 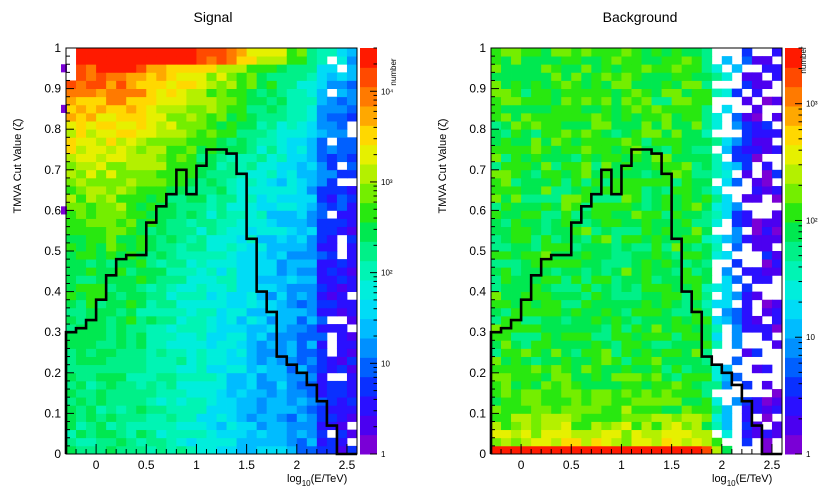 I want to click on chart-title: Signal, so click(x=213, y=17).